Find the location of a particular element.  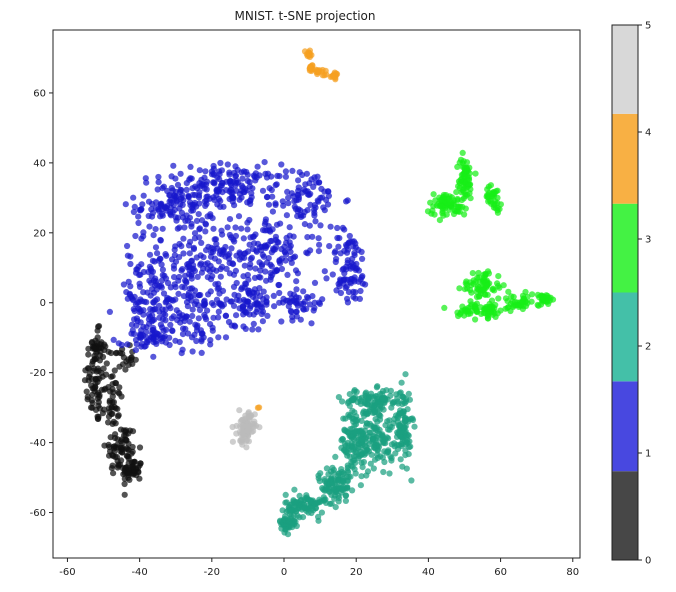

x-tick-label: -40 is located at coordinates (139, 572).